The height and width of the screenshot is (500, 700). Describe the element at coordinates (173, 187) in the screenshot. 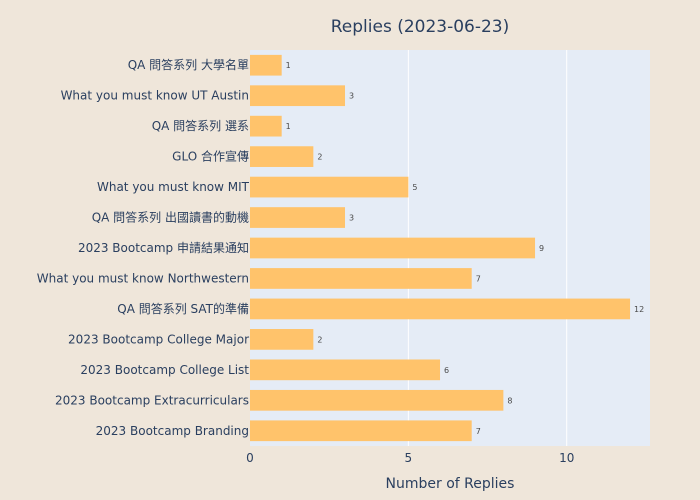

I see `category-label: What you must know MIT` at that location.